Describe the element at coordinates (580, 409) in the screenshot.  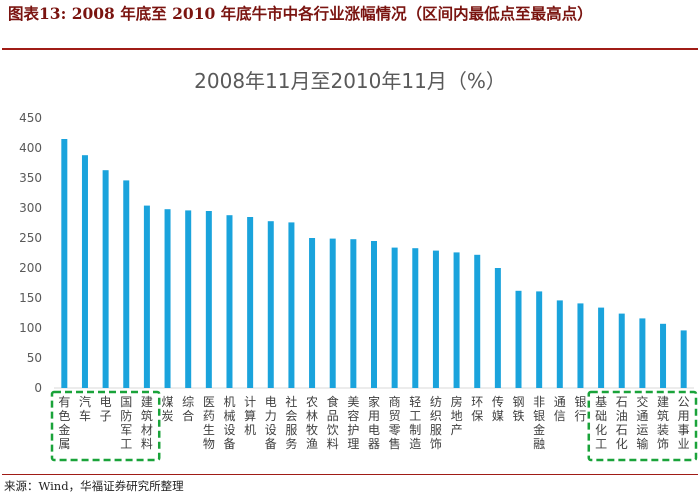
I see `category-label: 银行` at that location.